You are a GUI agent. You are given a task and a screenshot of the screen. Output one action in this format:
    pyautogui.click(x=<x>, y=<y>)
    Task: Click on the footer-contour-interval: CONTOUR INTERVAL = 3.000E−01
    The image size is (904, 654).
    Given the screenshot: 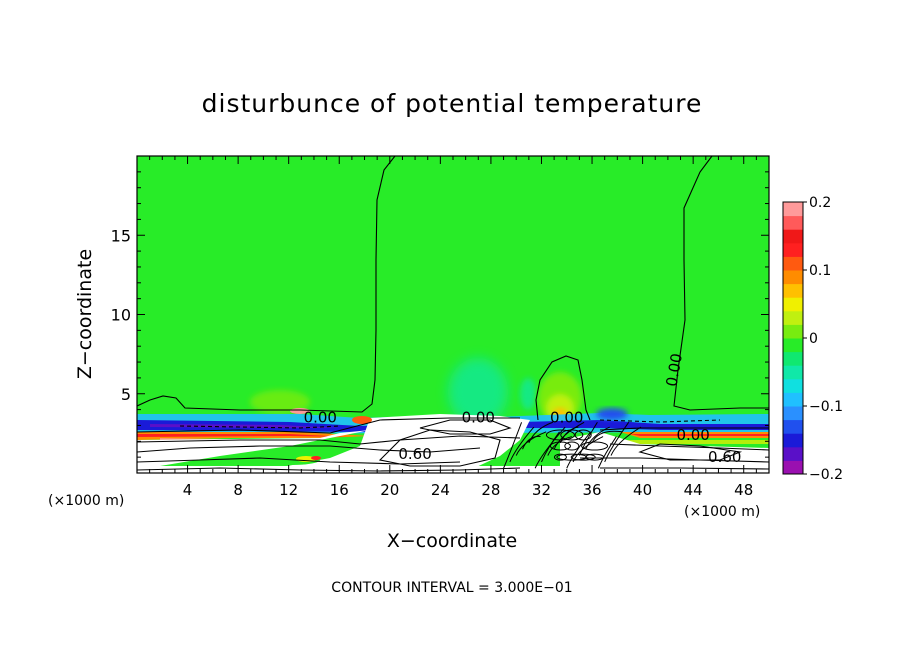 What is the action you would take?
    pyautogui.click(x=451, y=588)
    